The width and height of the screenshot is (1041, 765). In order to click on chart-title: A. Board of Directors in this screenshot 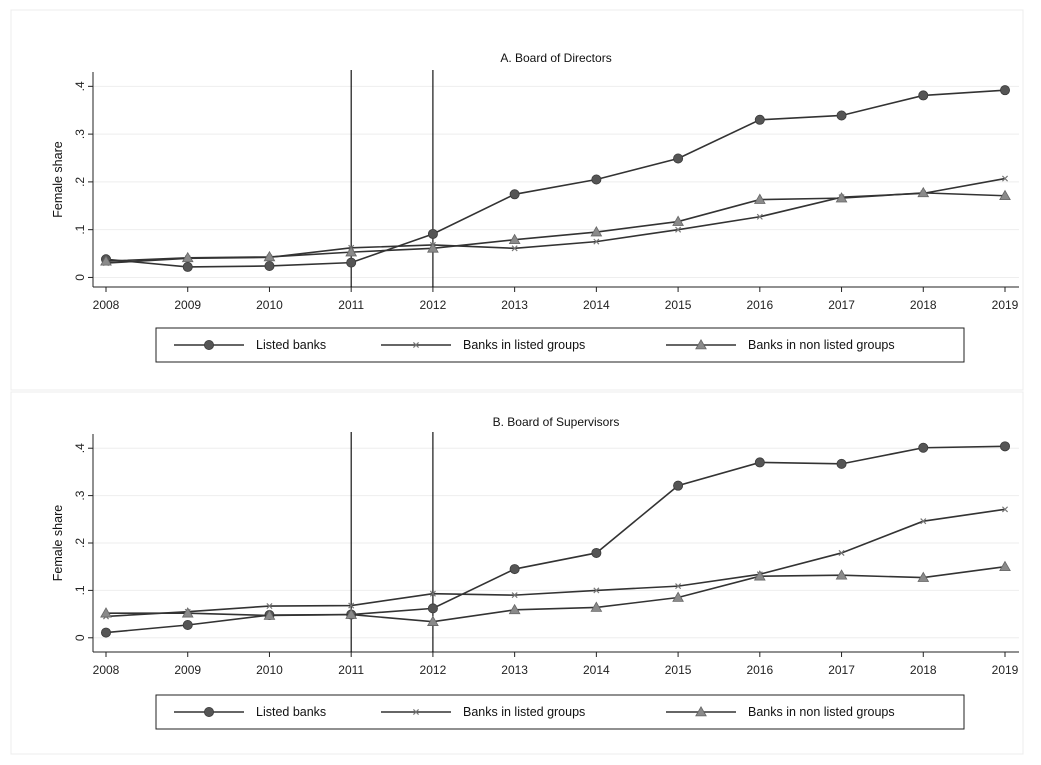, I will do `click(555, 58)`.